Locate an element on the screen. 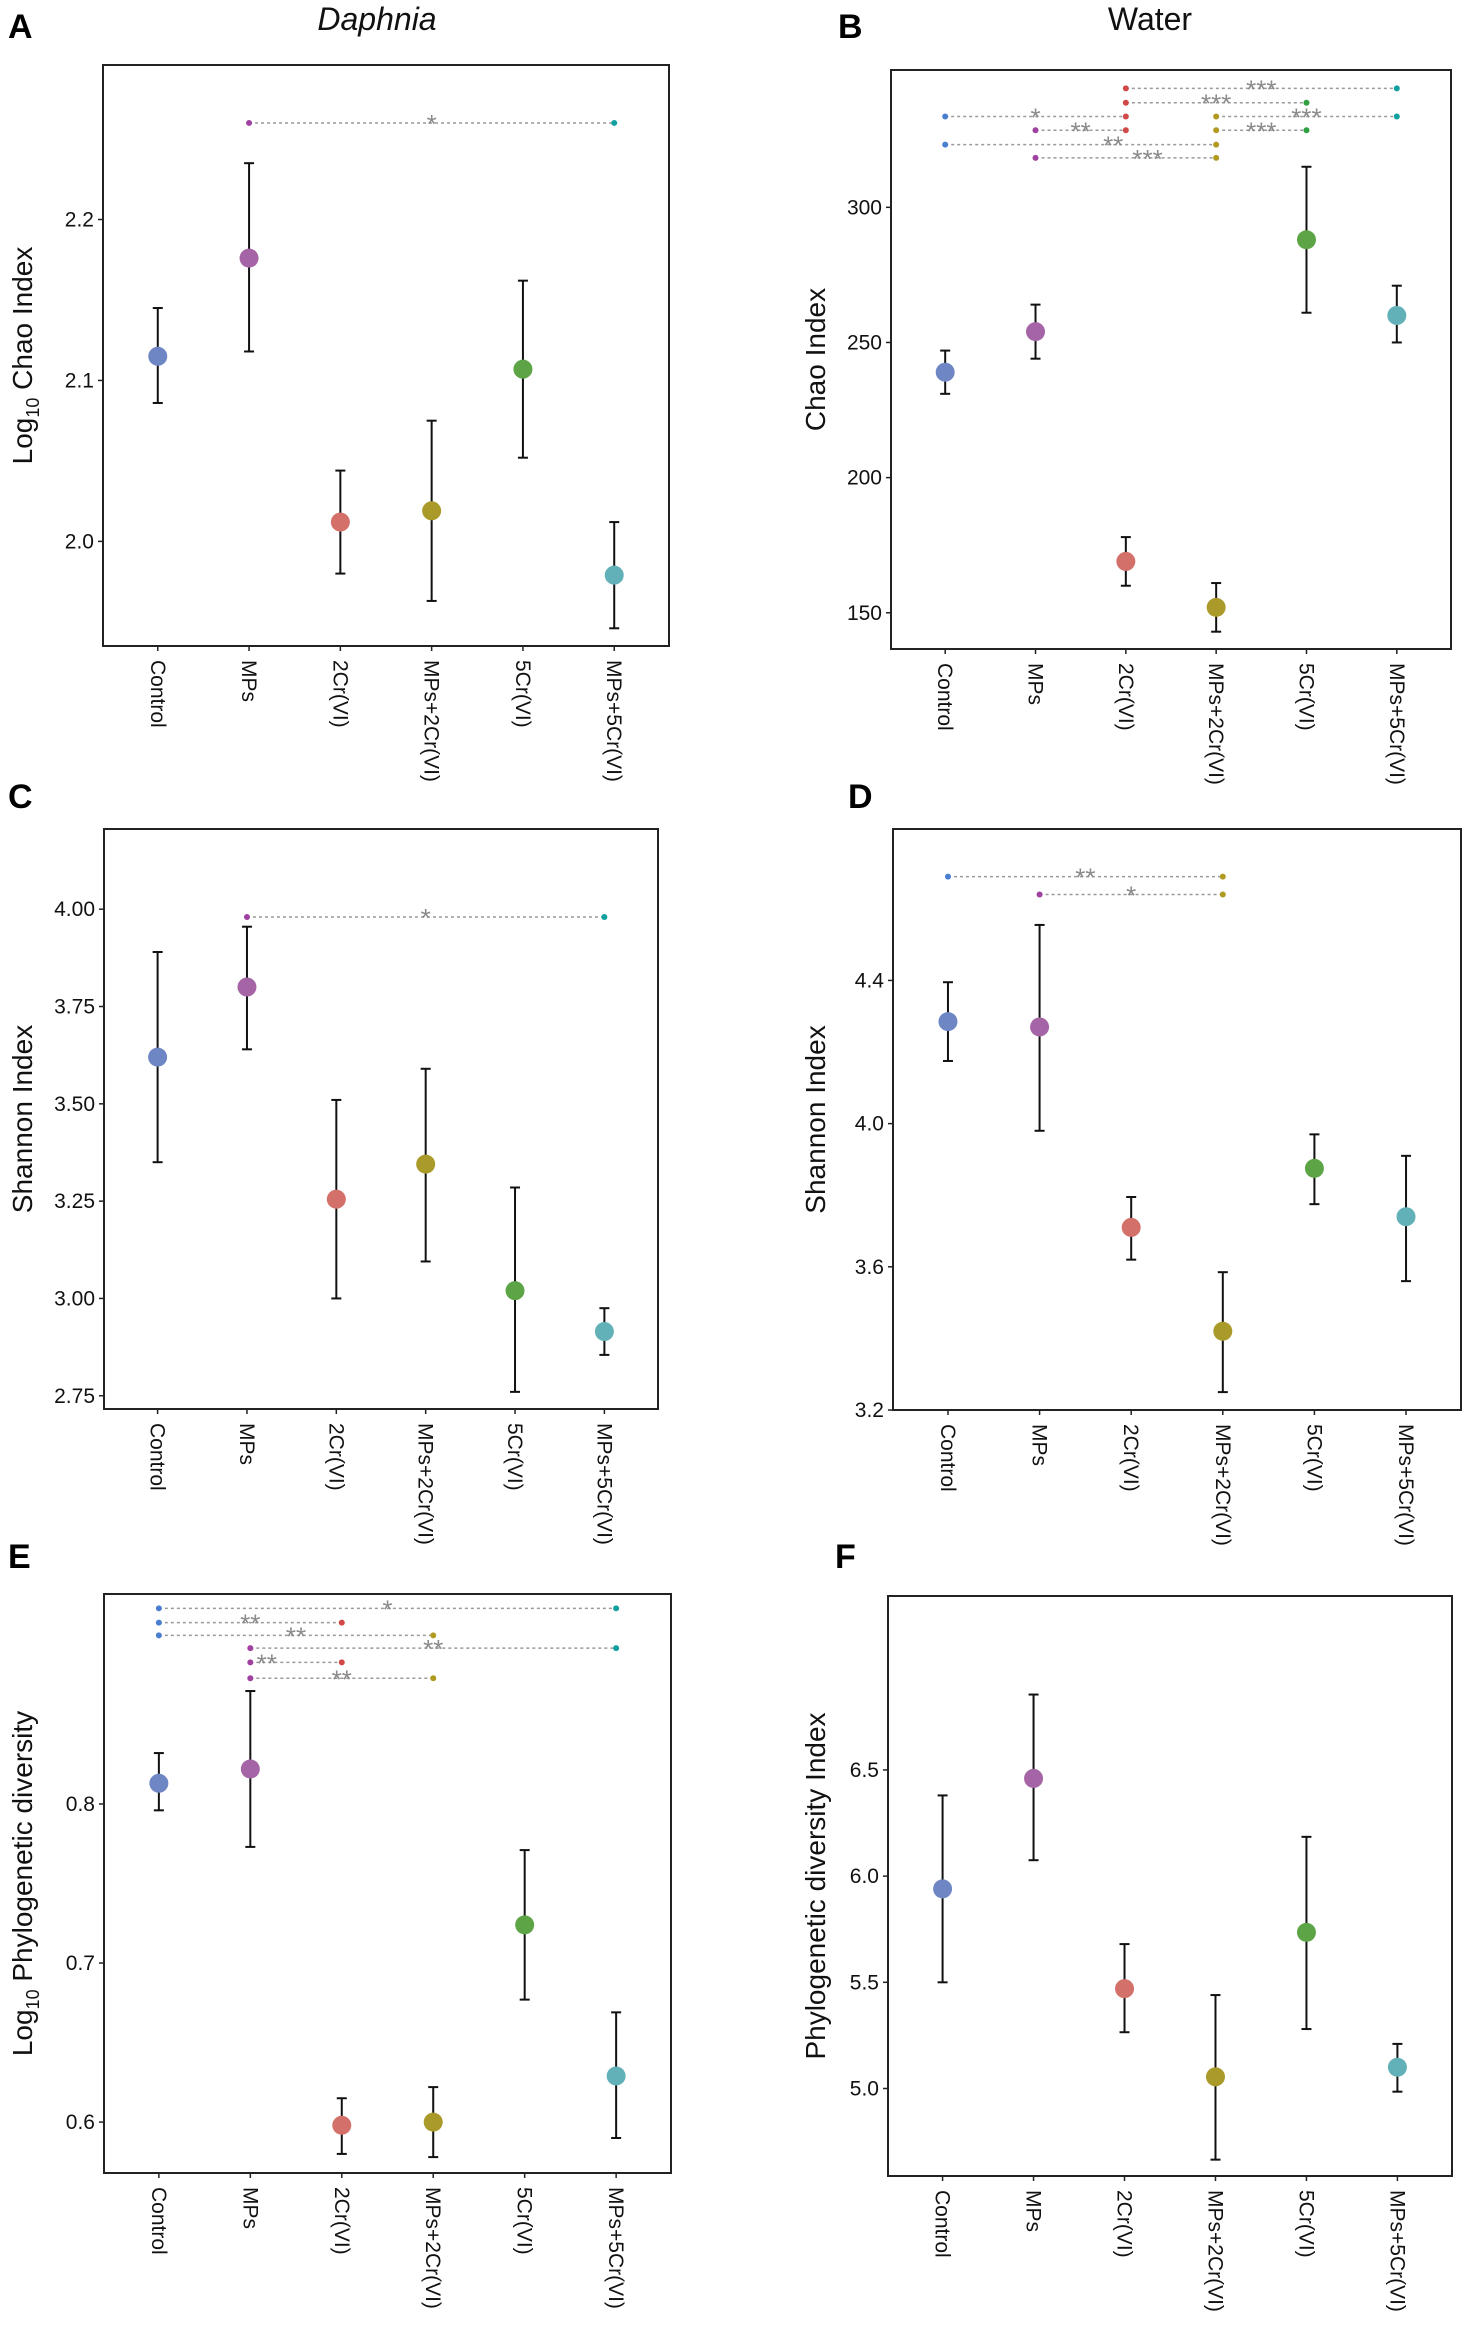 The image size is (1466, 2327). y-tick-label: 3.6 is located at coordinates (869, 1267).